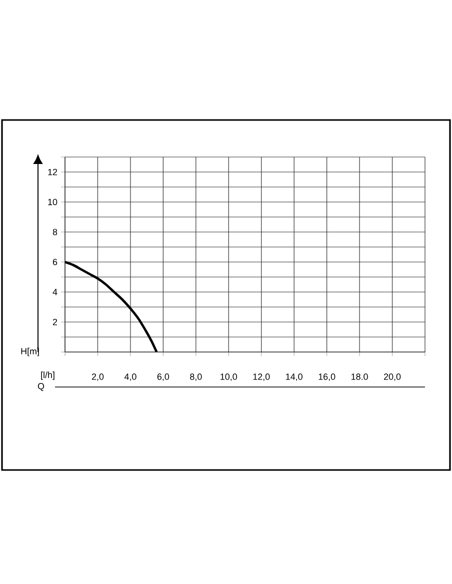 This screenshot has width=452, height=584. Describe the element at coordinates (327, 377) in the screenshot. I see `x-tick-label: 16,0` at that location.